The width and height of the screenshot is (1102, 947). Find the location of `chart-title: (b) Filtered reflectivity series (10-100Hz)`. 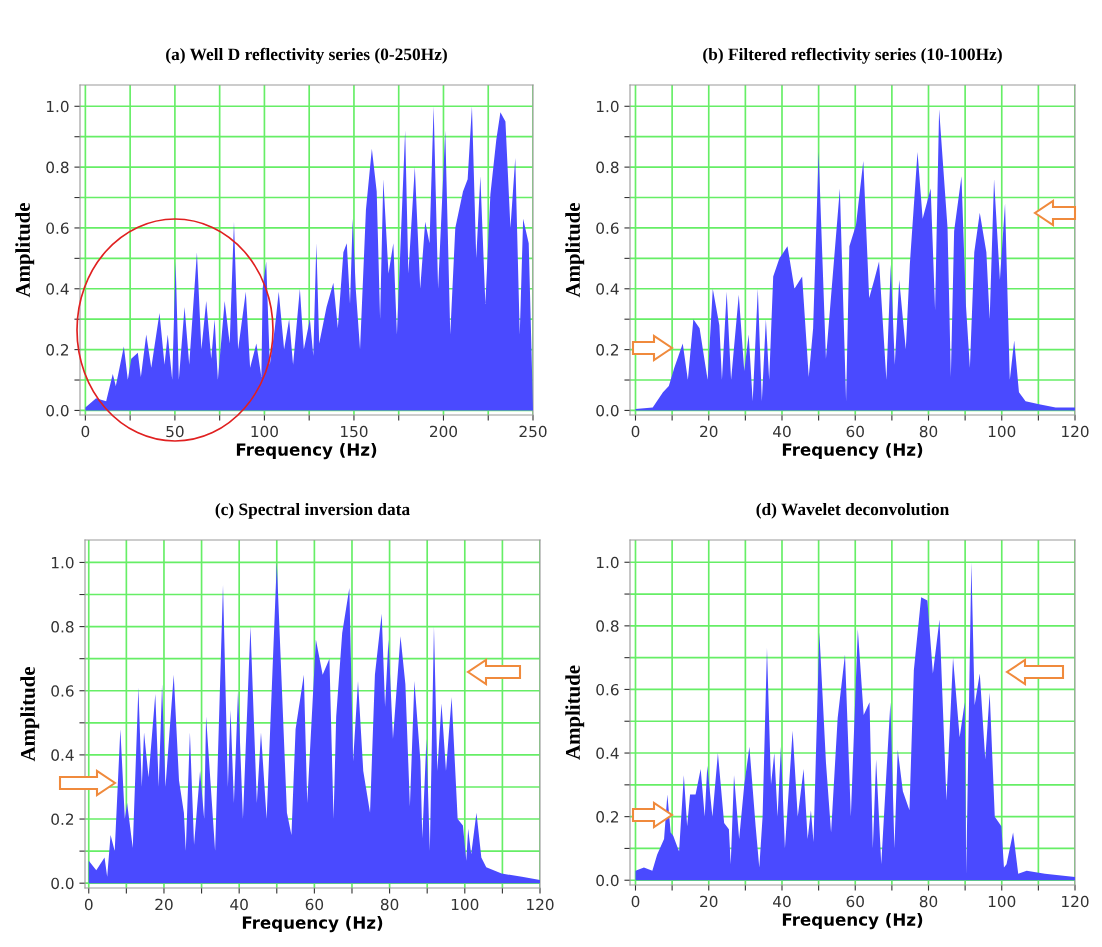

chart-title: (b) Filtered reflectivity series (10-100Hz) is located at coordinates (852, 55).